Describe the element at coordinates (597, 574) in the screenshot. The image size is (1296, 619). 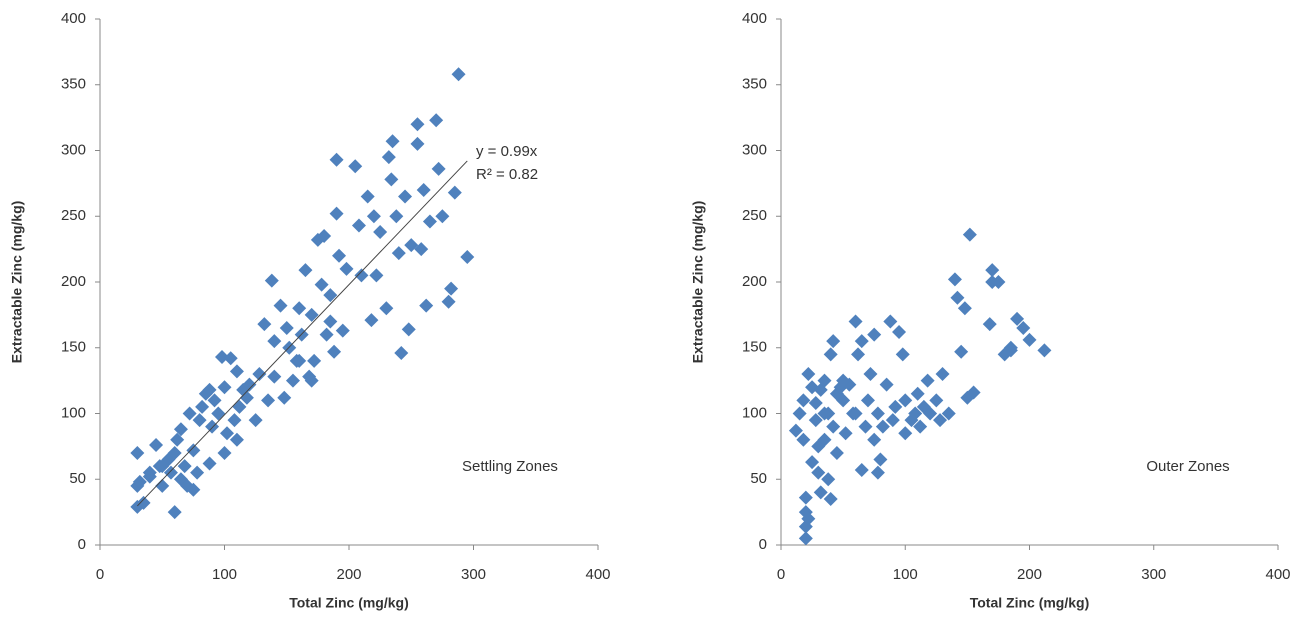
I see `x-tick-label: 400` at that location.